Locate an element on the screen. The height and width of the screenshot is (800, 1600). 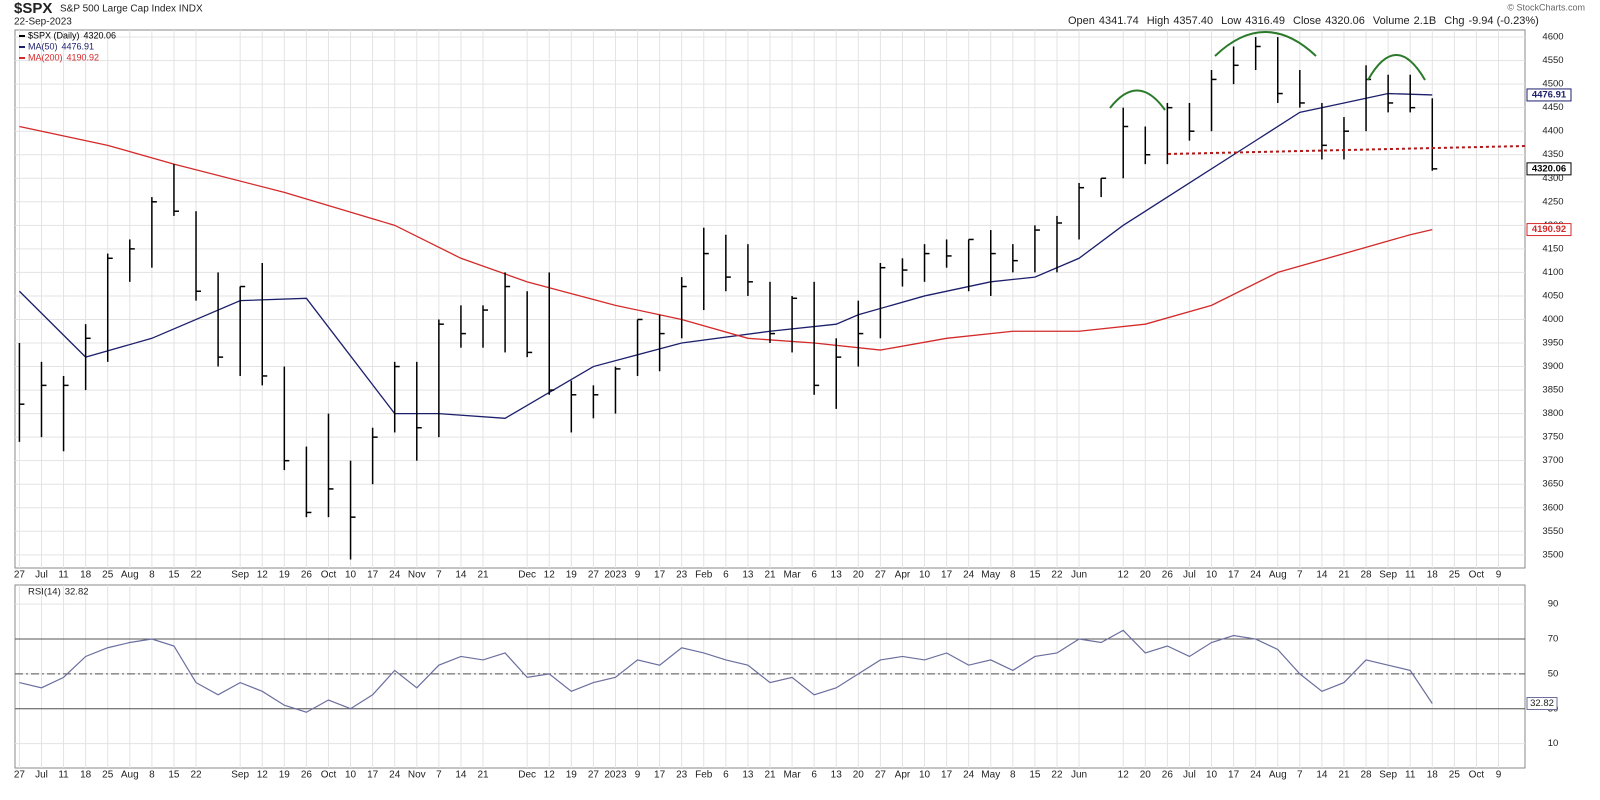
quote-label: Volume is located at coordinates (1391, 21).